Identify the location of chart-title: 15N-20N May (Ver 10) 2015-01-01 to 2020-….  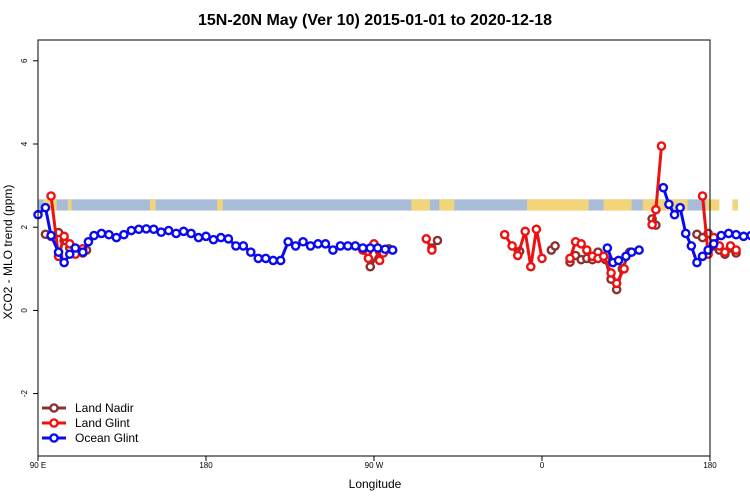
(375, 20).